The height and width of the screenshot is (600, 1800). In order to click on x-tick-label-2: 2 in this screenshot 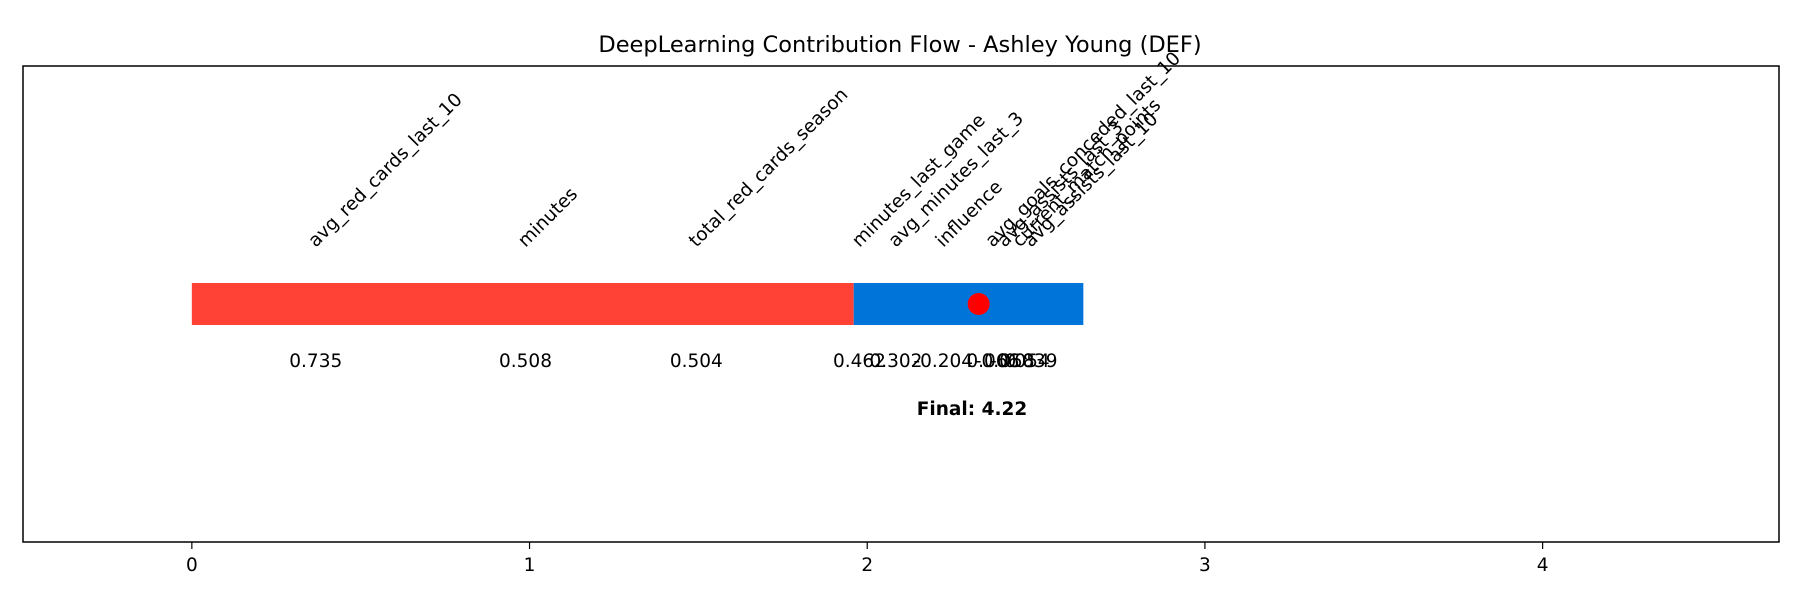, I will do `click(867, 565)`.